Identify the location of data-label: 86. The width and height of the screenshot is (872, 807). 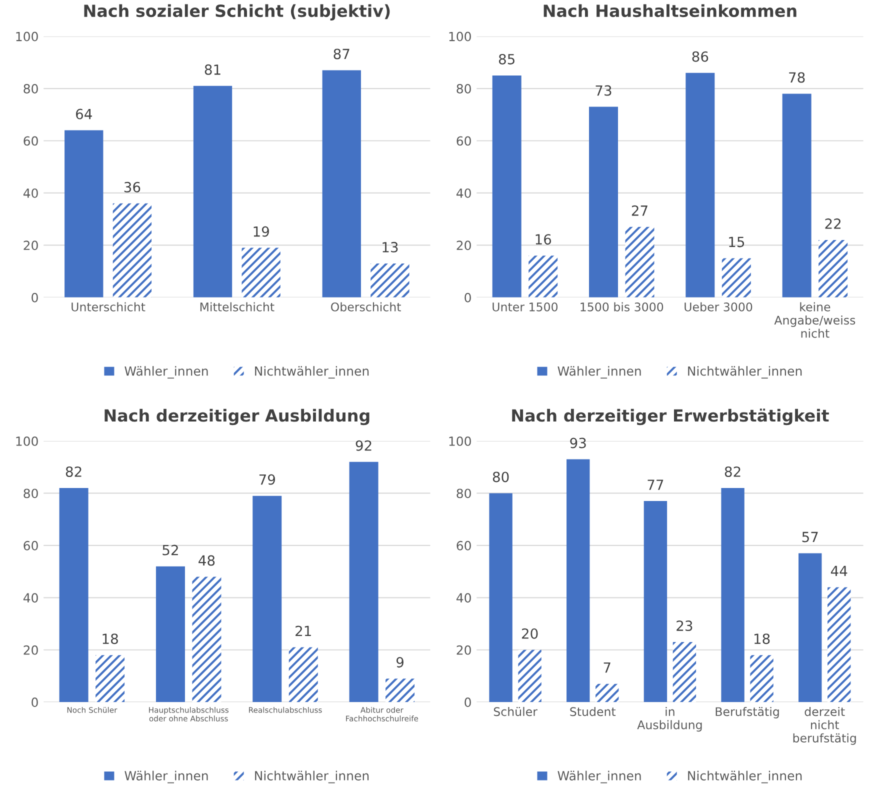
(700, 56).